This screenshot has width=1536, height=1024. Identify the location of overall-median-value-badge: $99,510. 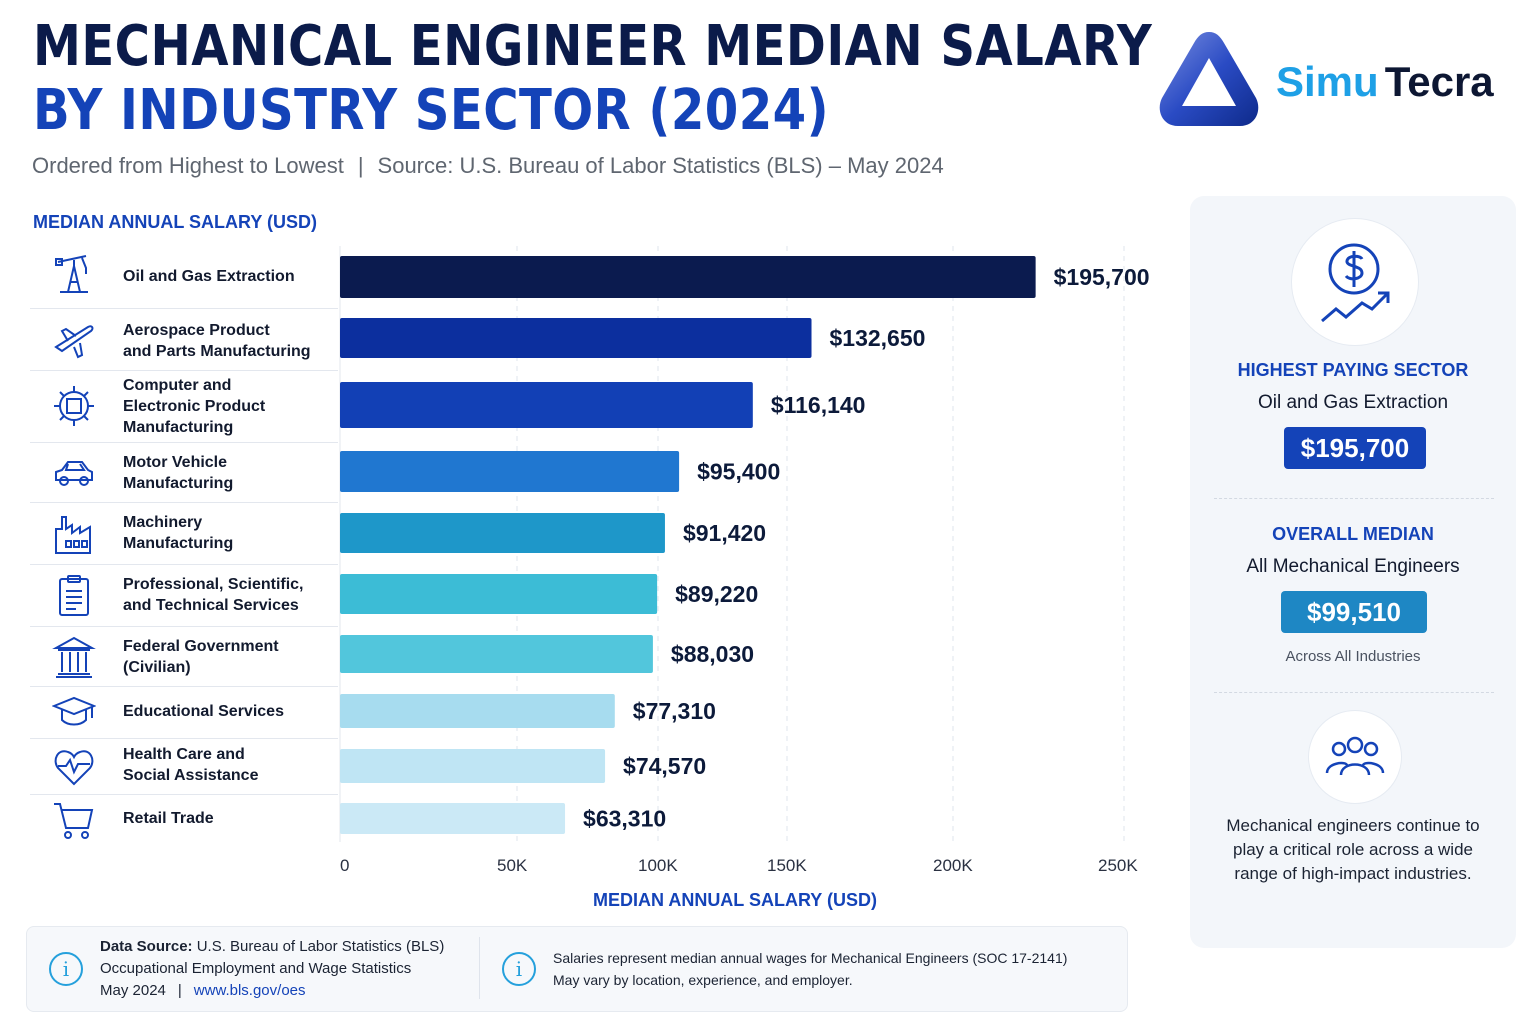
(1354, 612).